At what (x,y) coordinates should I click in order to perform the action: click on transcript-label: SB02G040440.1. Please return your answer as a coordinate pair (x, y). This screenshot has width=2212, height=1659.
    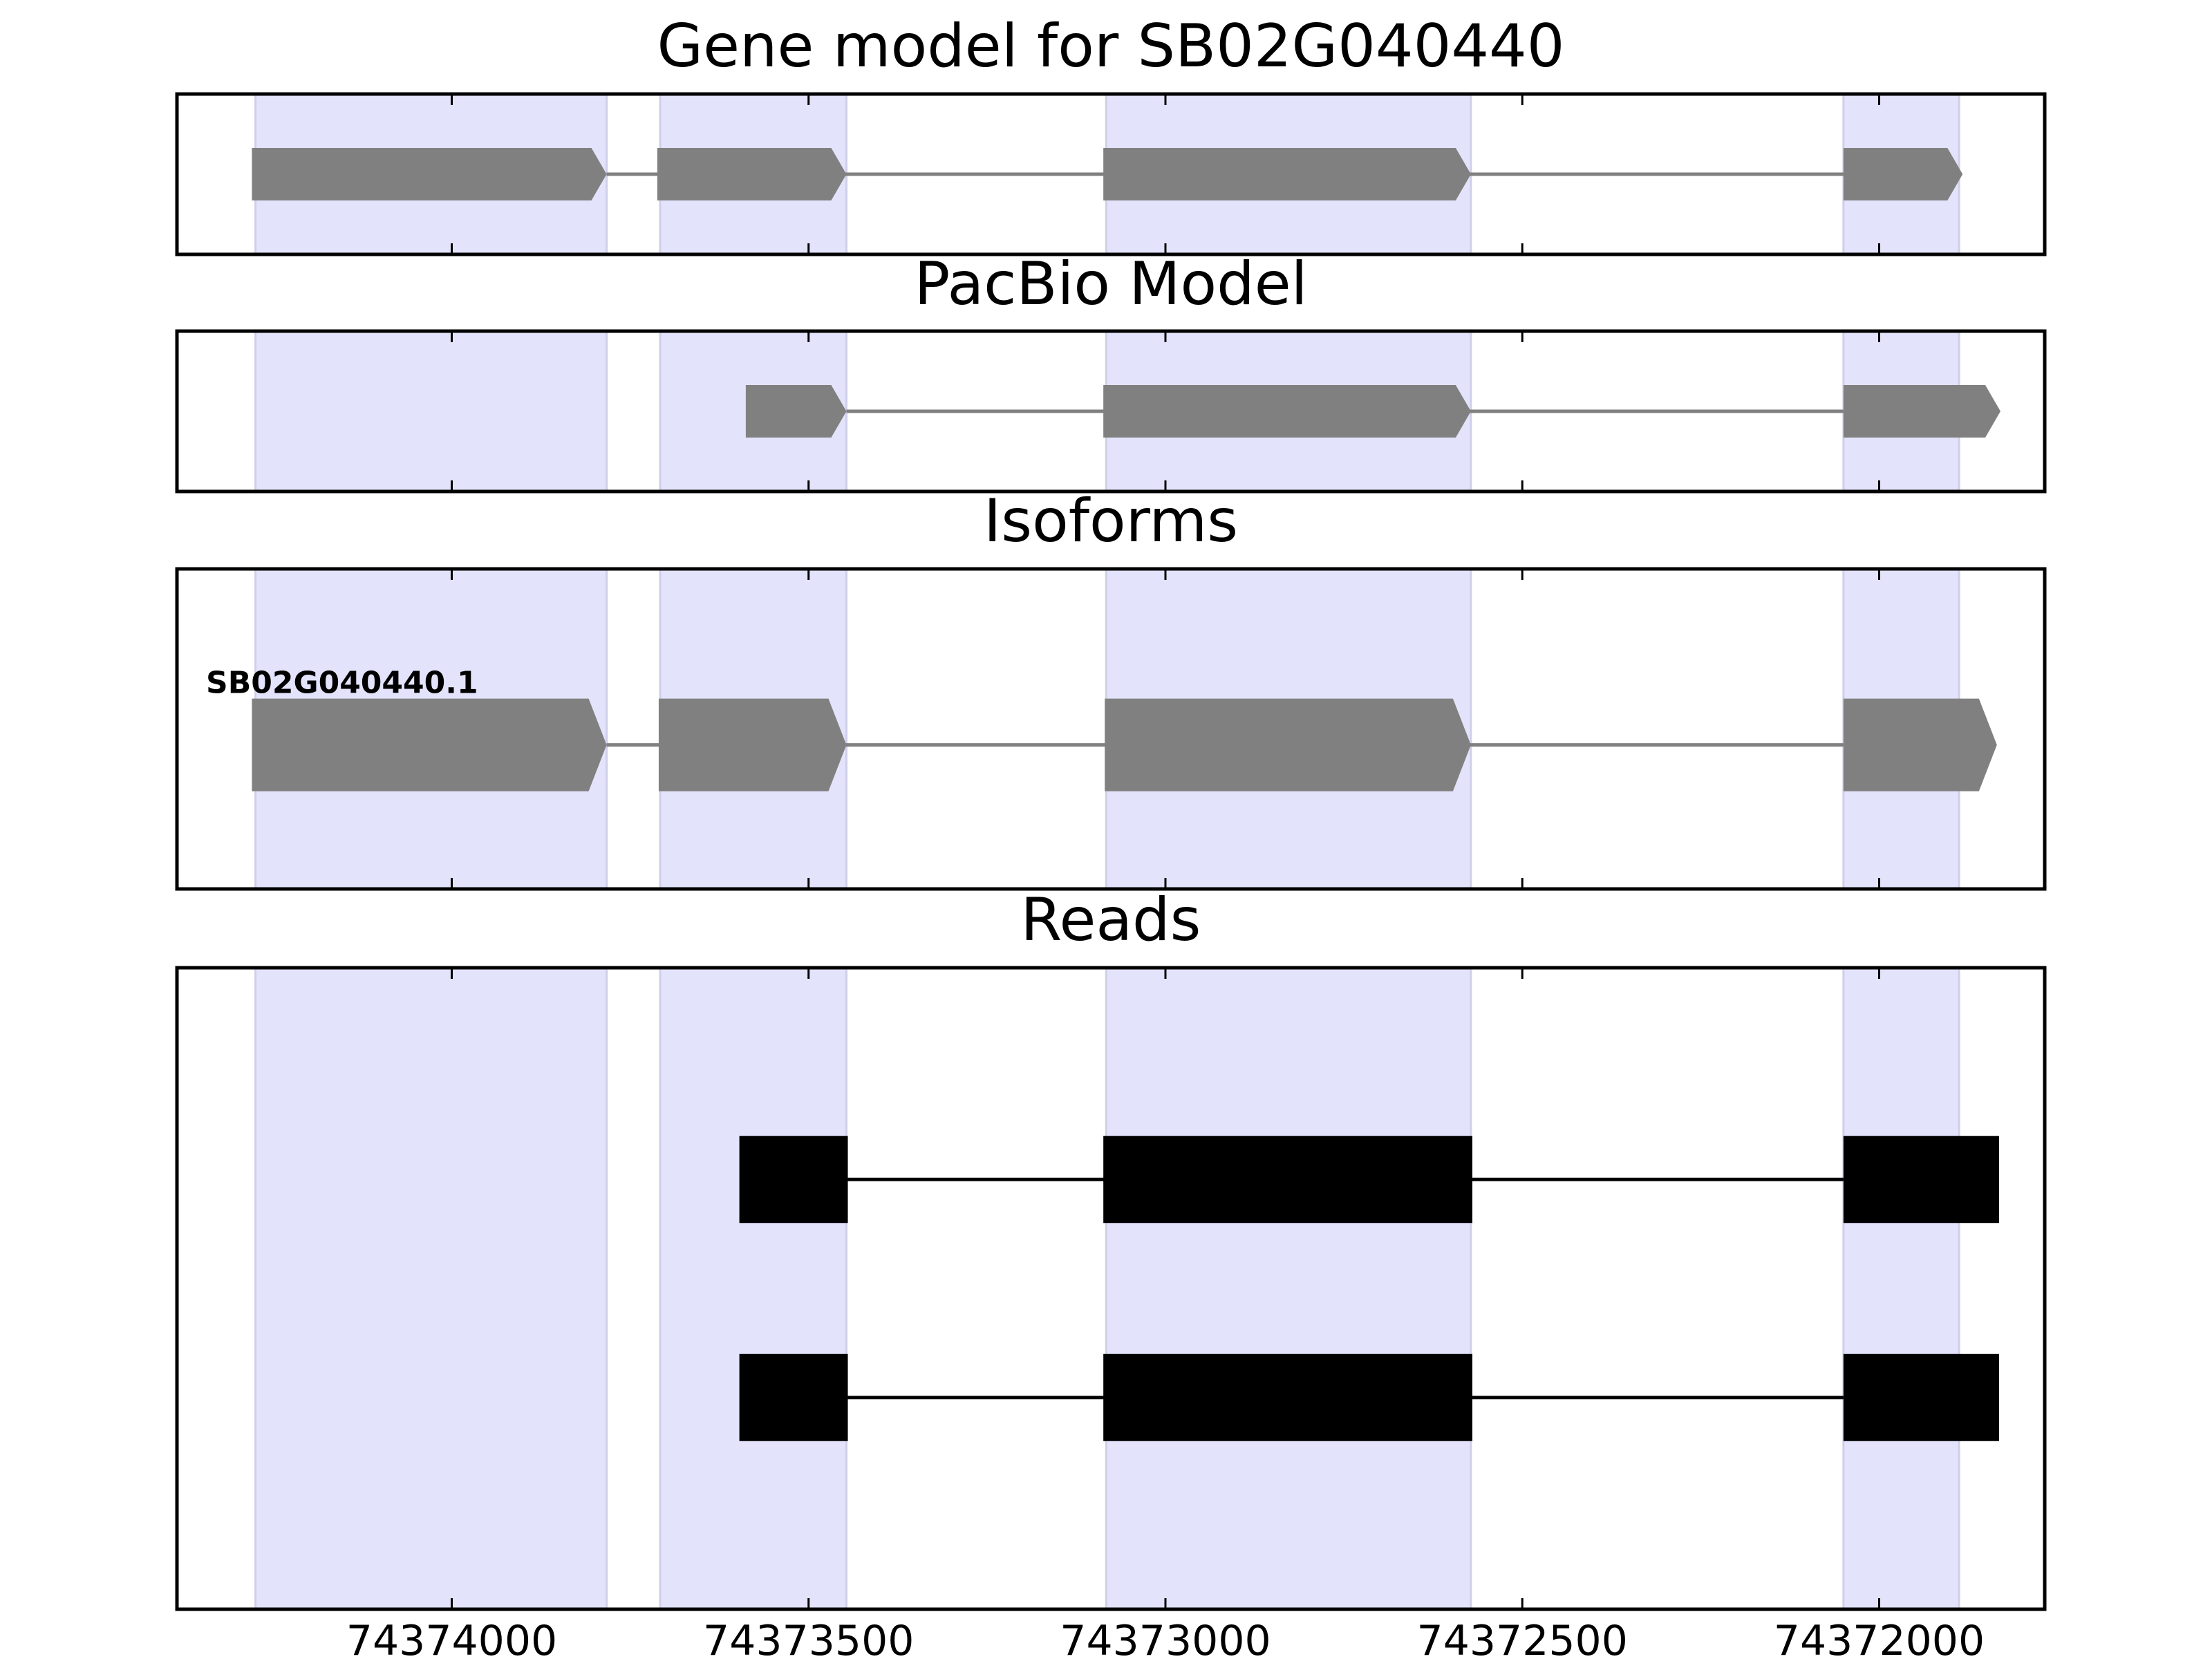
    Looking at the image, I should click on (342, 684).